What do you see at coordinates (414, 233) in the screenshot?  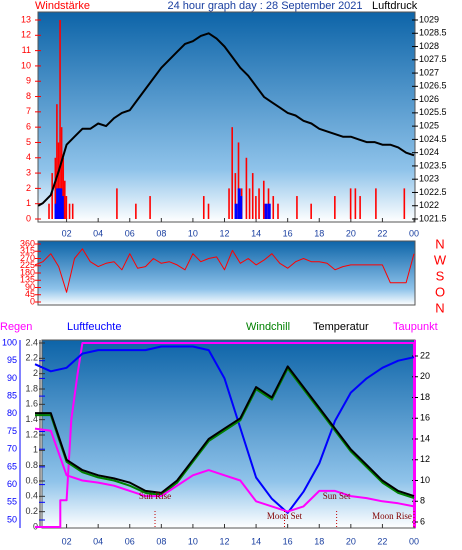 I see `x-tick-label: 00` at bounding box center [414, 233].